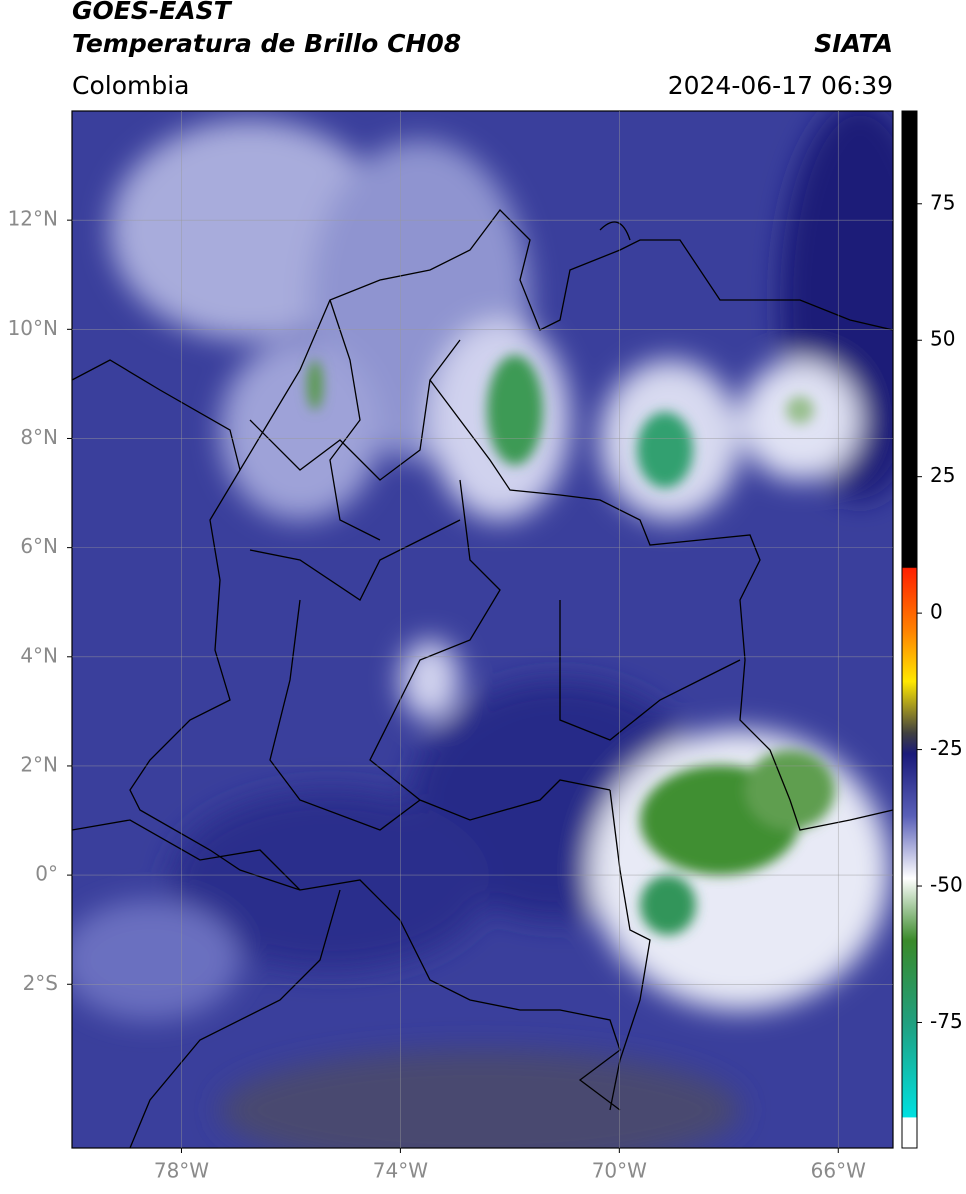  I want to click on datetime: 2024-06-17 06:39, so click(780, 85).